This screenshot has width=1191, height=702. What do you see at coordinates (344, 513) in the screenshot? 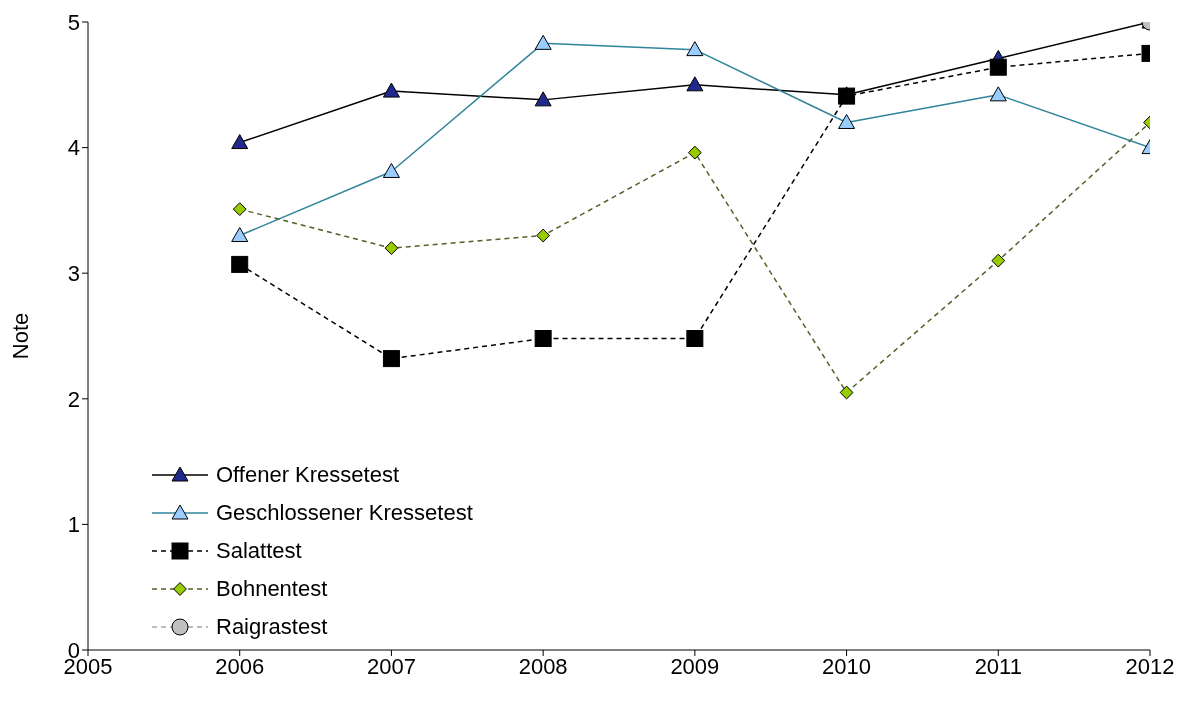
I see `legend-label: Geschlossener Kressetest` at bounding box center [344, 513].